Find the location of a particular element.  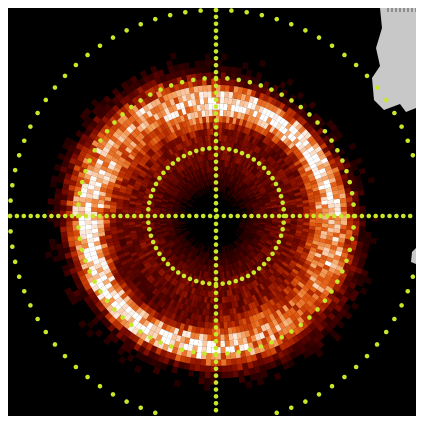

outer-circle-dot is located at coordinates (30, 126).